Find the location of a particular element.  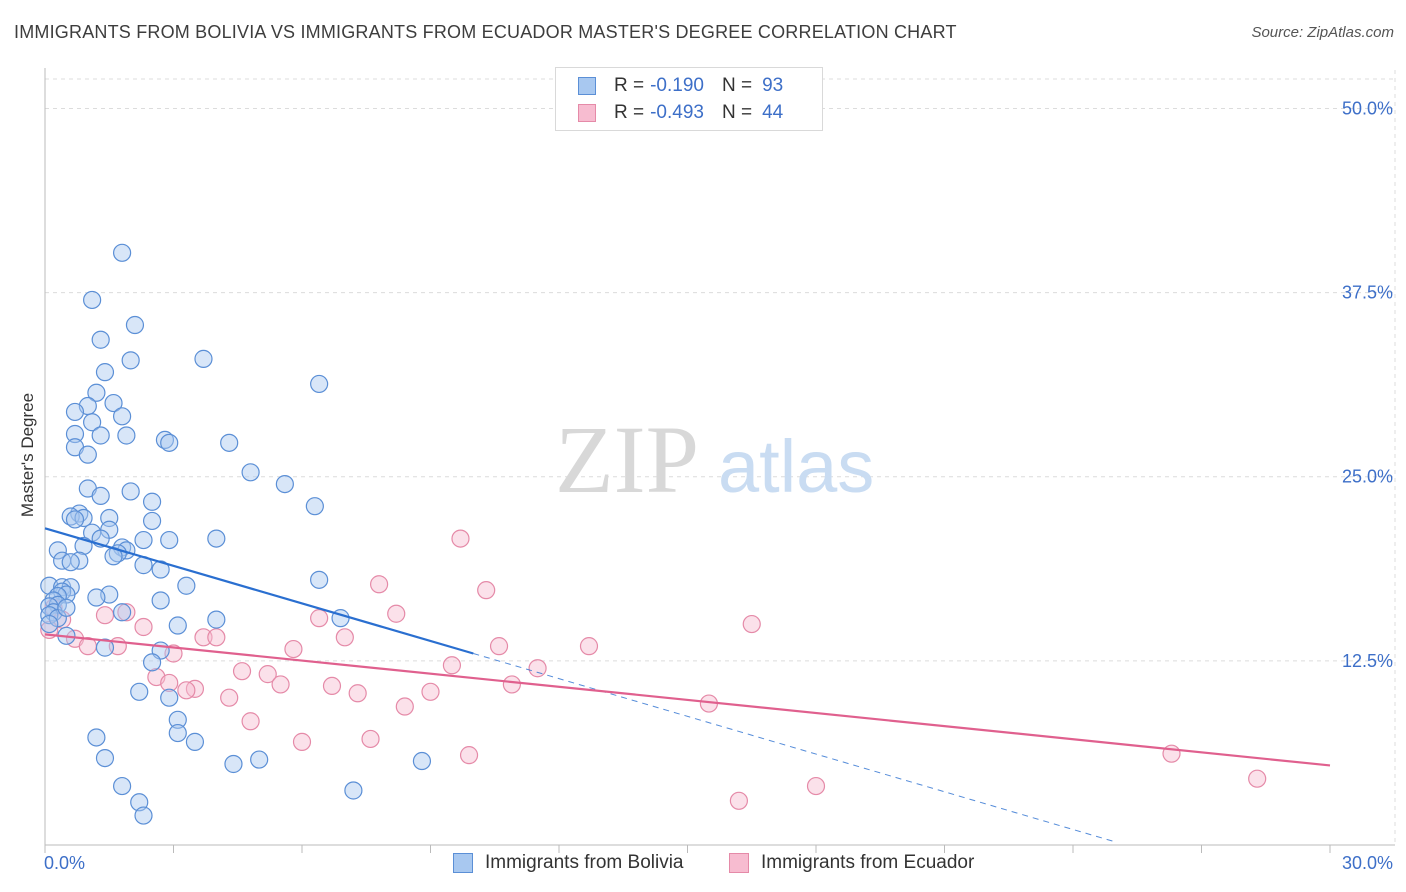

ecuador-trendline is located at coordinates (687, 700).